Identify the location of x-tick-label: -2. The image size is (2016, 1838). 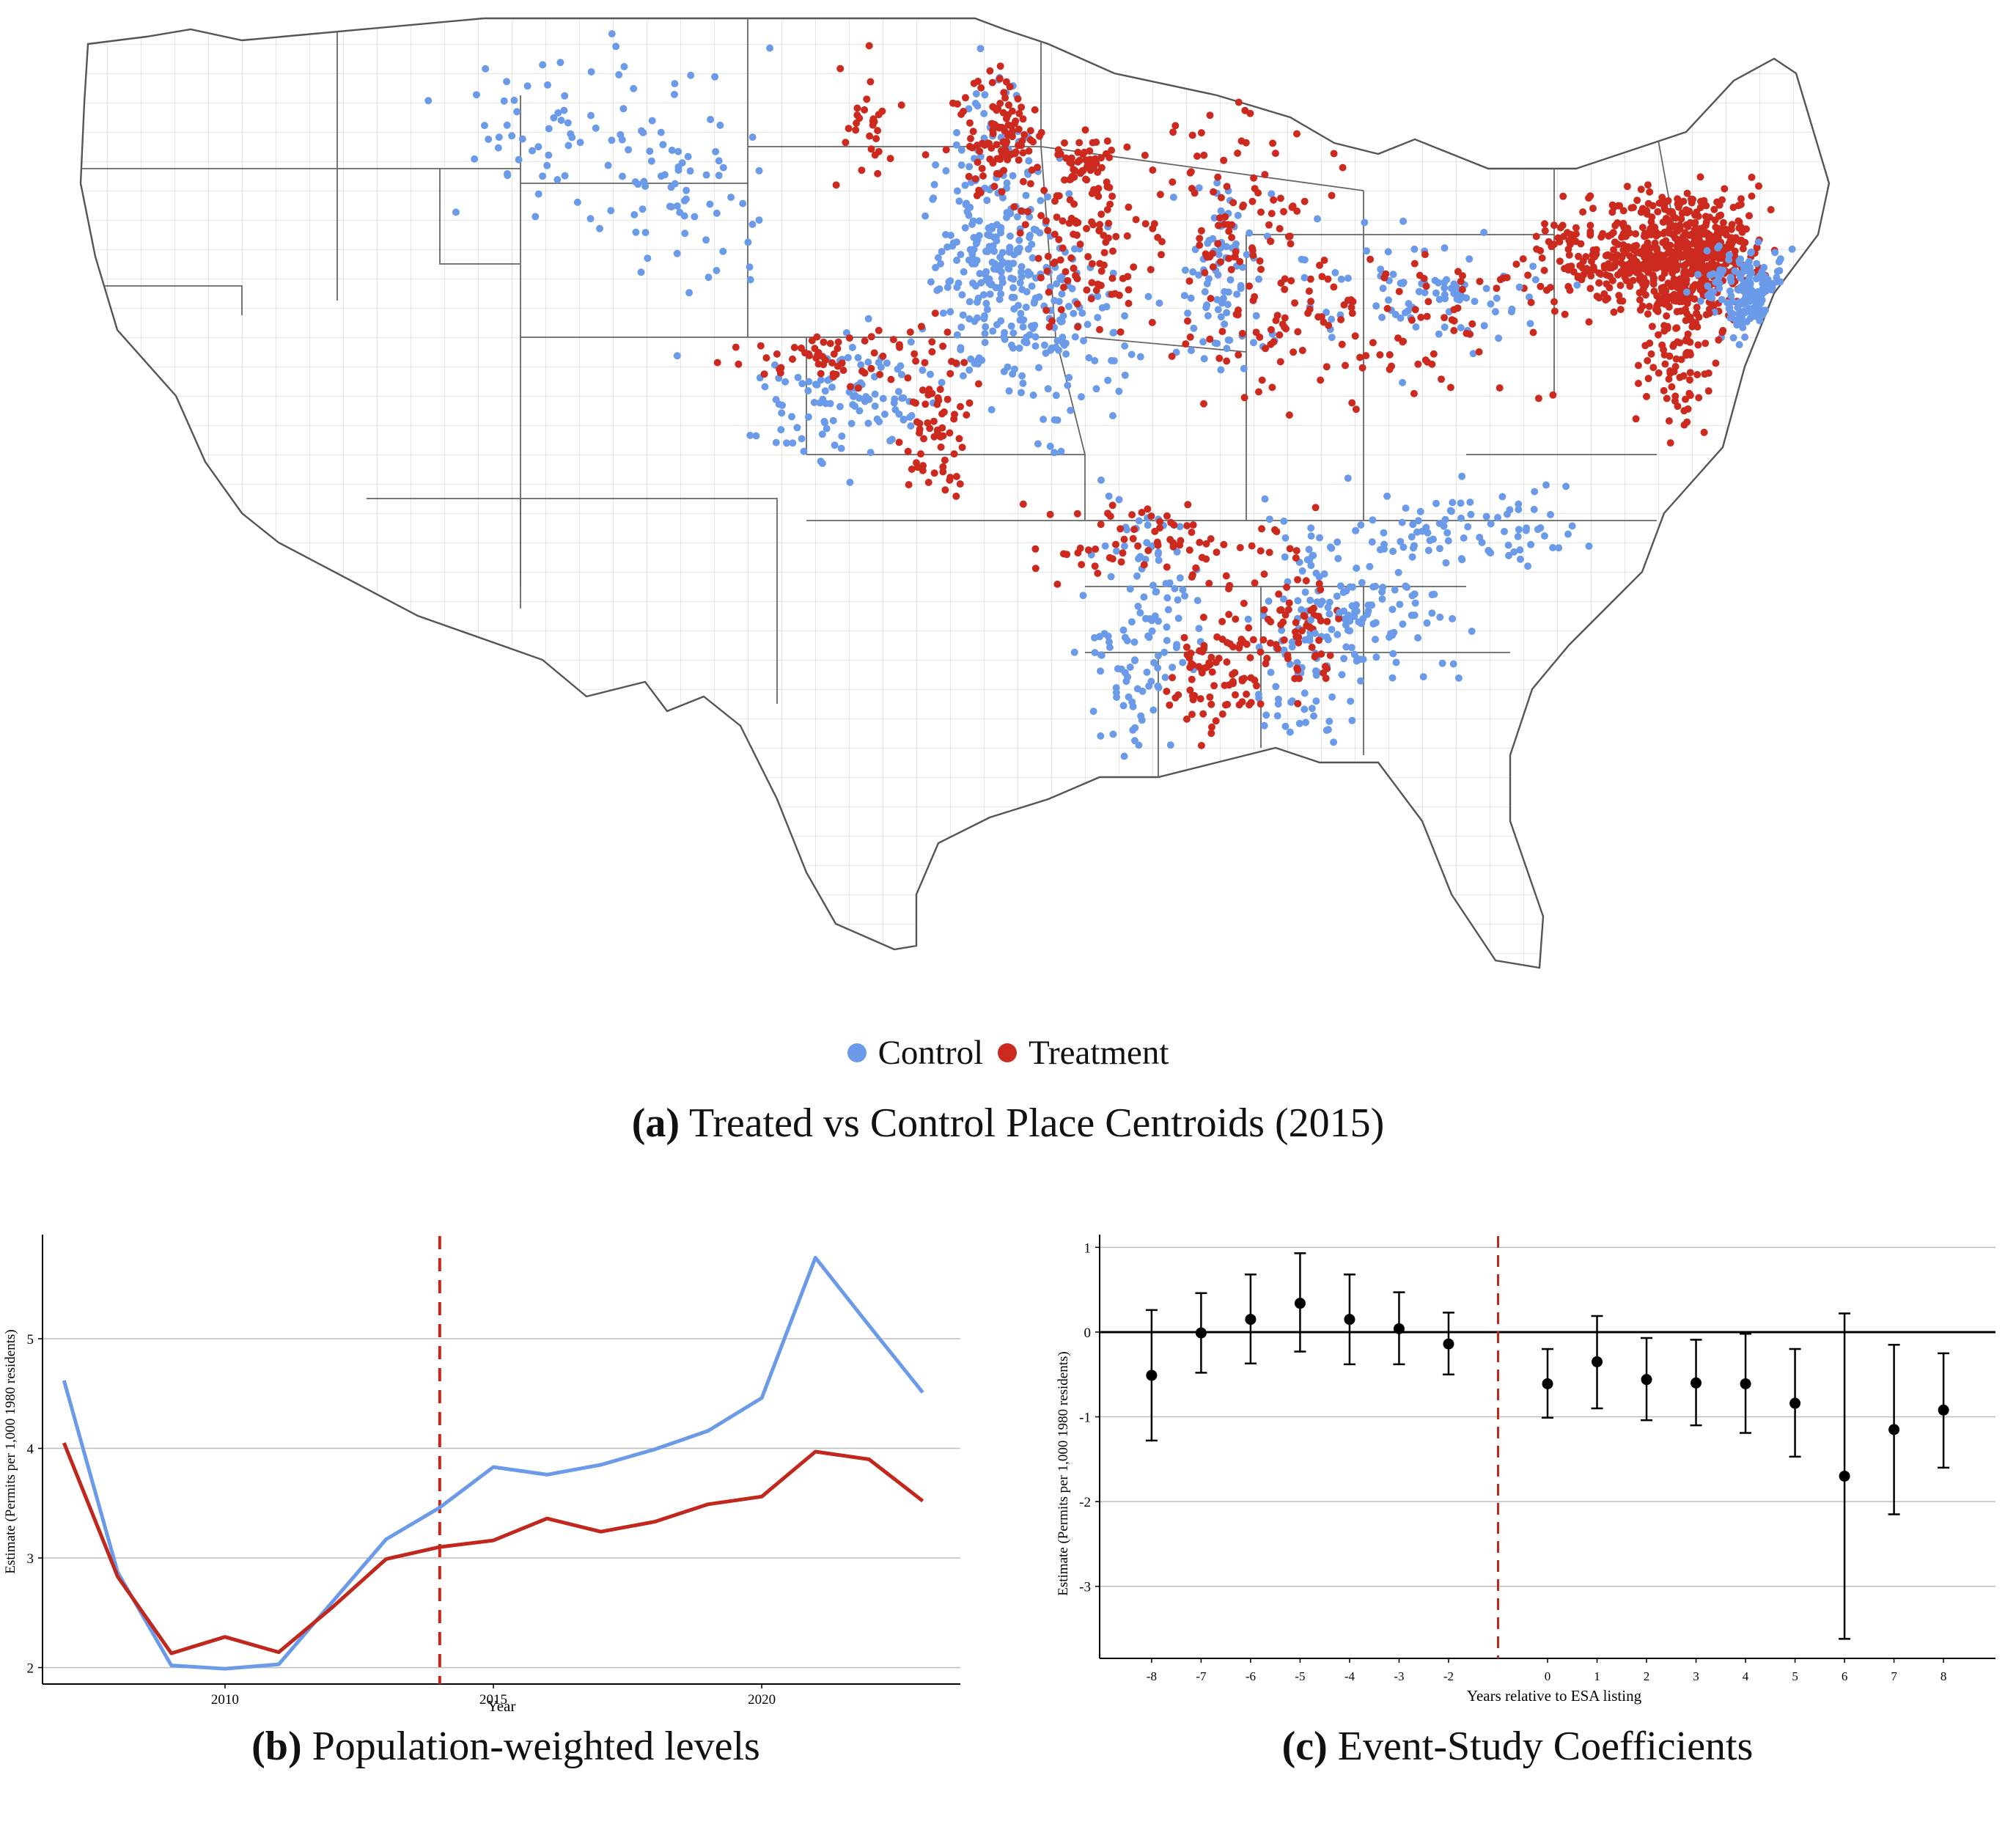
(1449, 1676).